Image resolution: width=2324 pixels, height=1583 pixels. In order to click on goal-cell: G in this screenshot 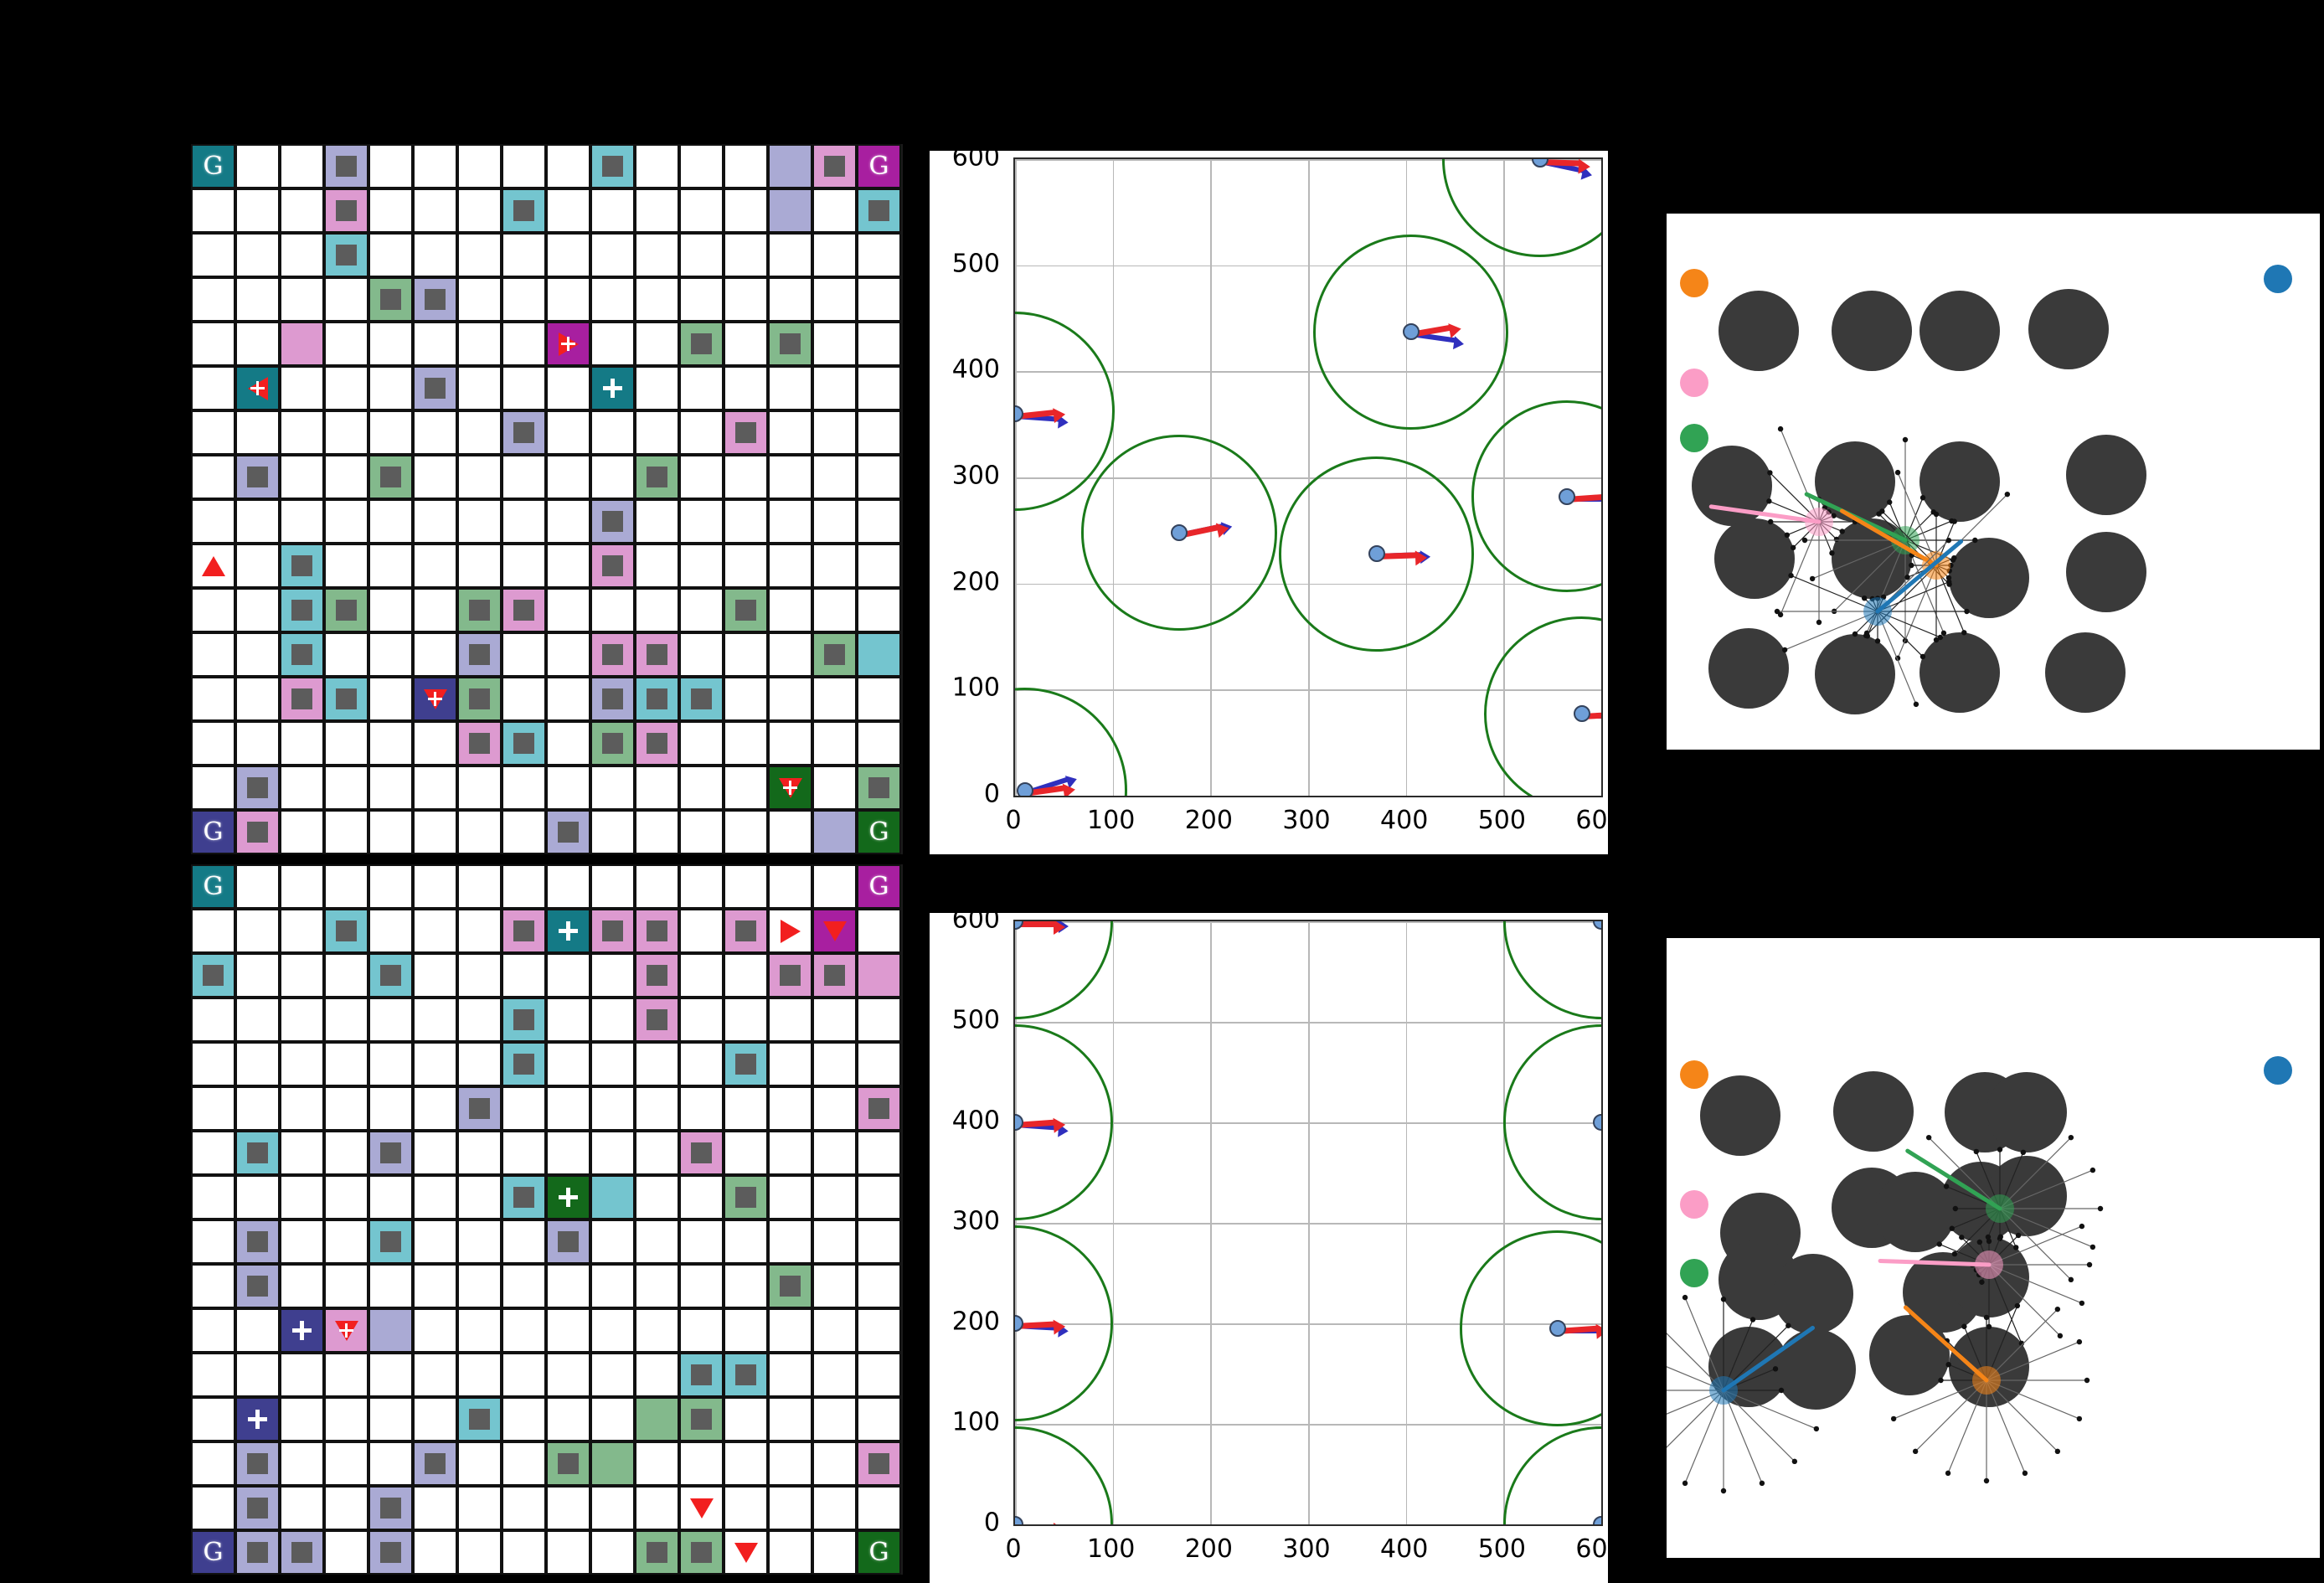, I will do `click(213, 832)`.